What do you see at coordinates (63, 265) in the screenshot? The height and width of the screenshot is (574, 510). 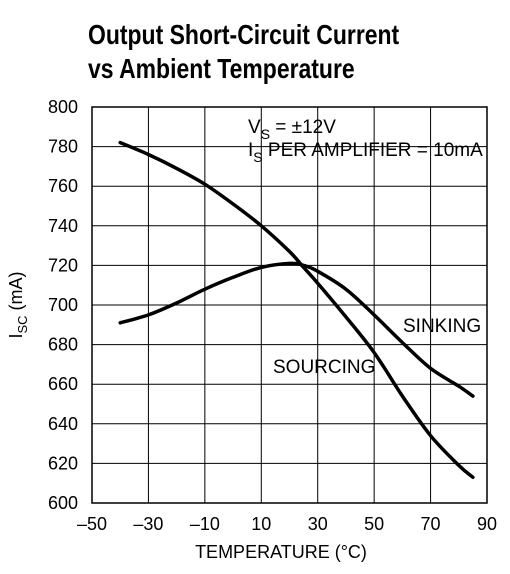 I see `y-tick-label: 720` at bounding box center [63, 265].